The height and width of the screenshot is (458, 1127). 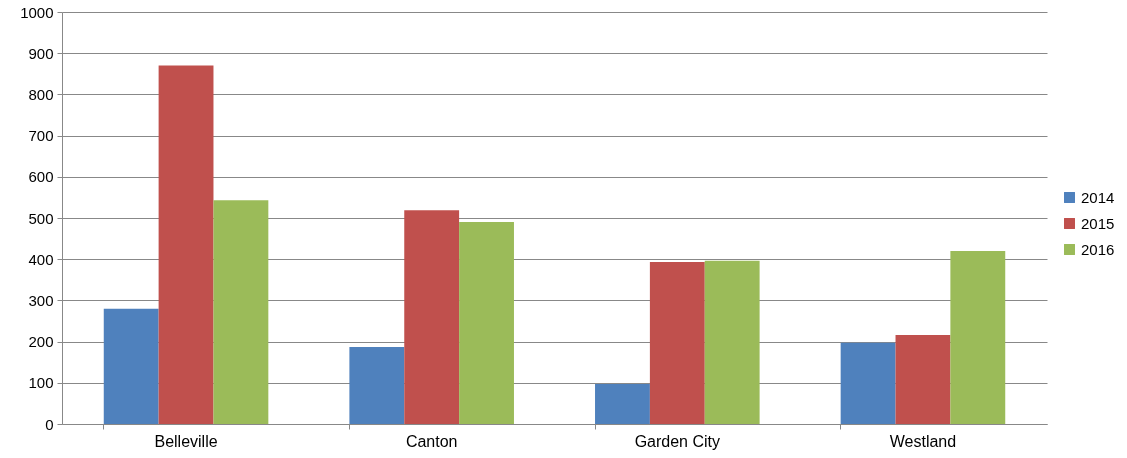 I want to click on x-tick-label: Garden City, so click(x=677, y=441).